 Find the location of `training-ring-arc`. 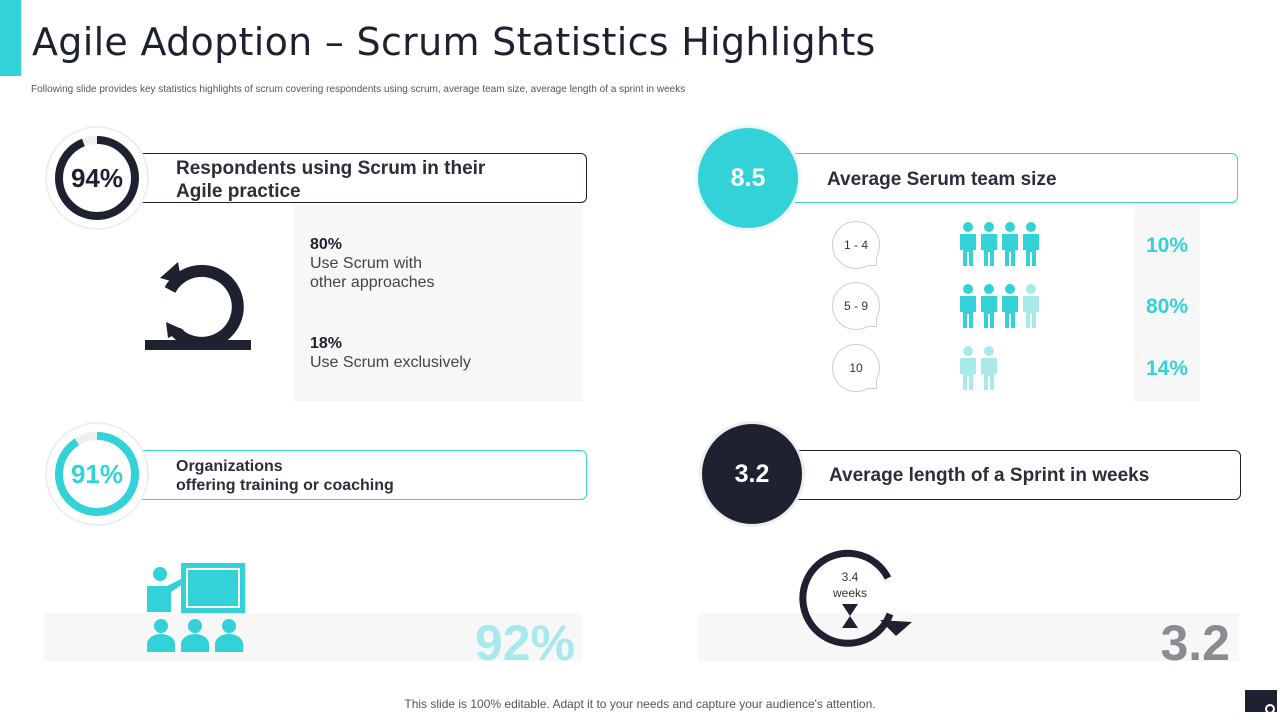

training-ring-arc is located at coordinates (97, 474).